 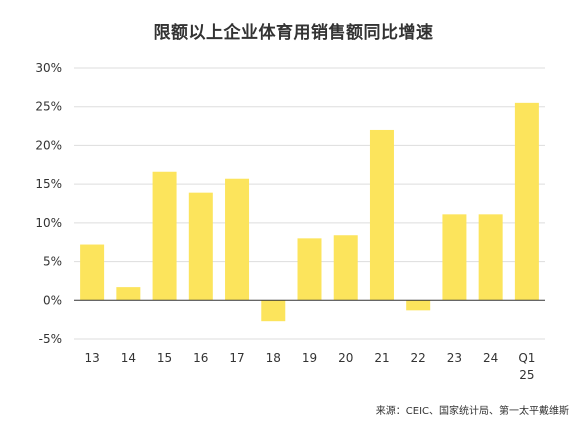 I want to click on x-tick-label: 20, so click(x=345, y=358).